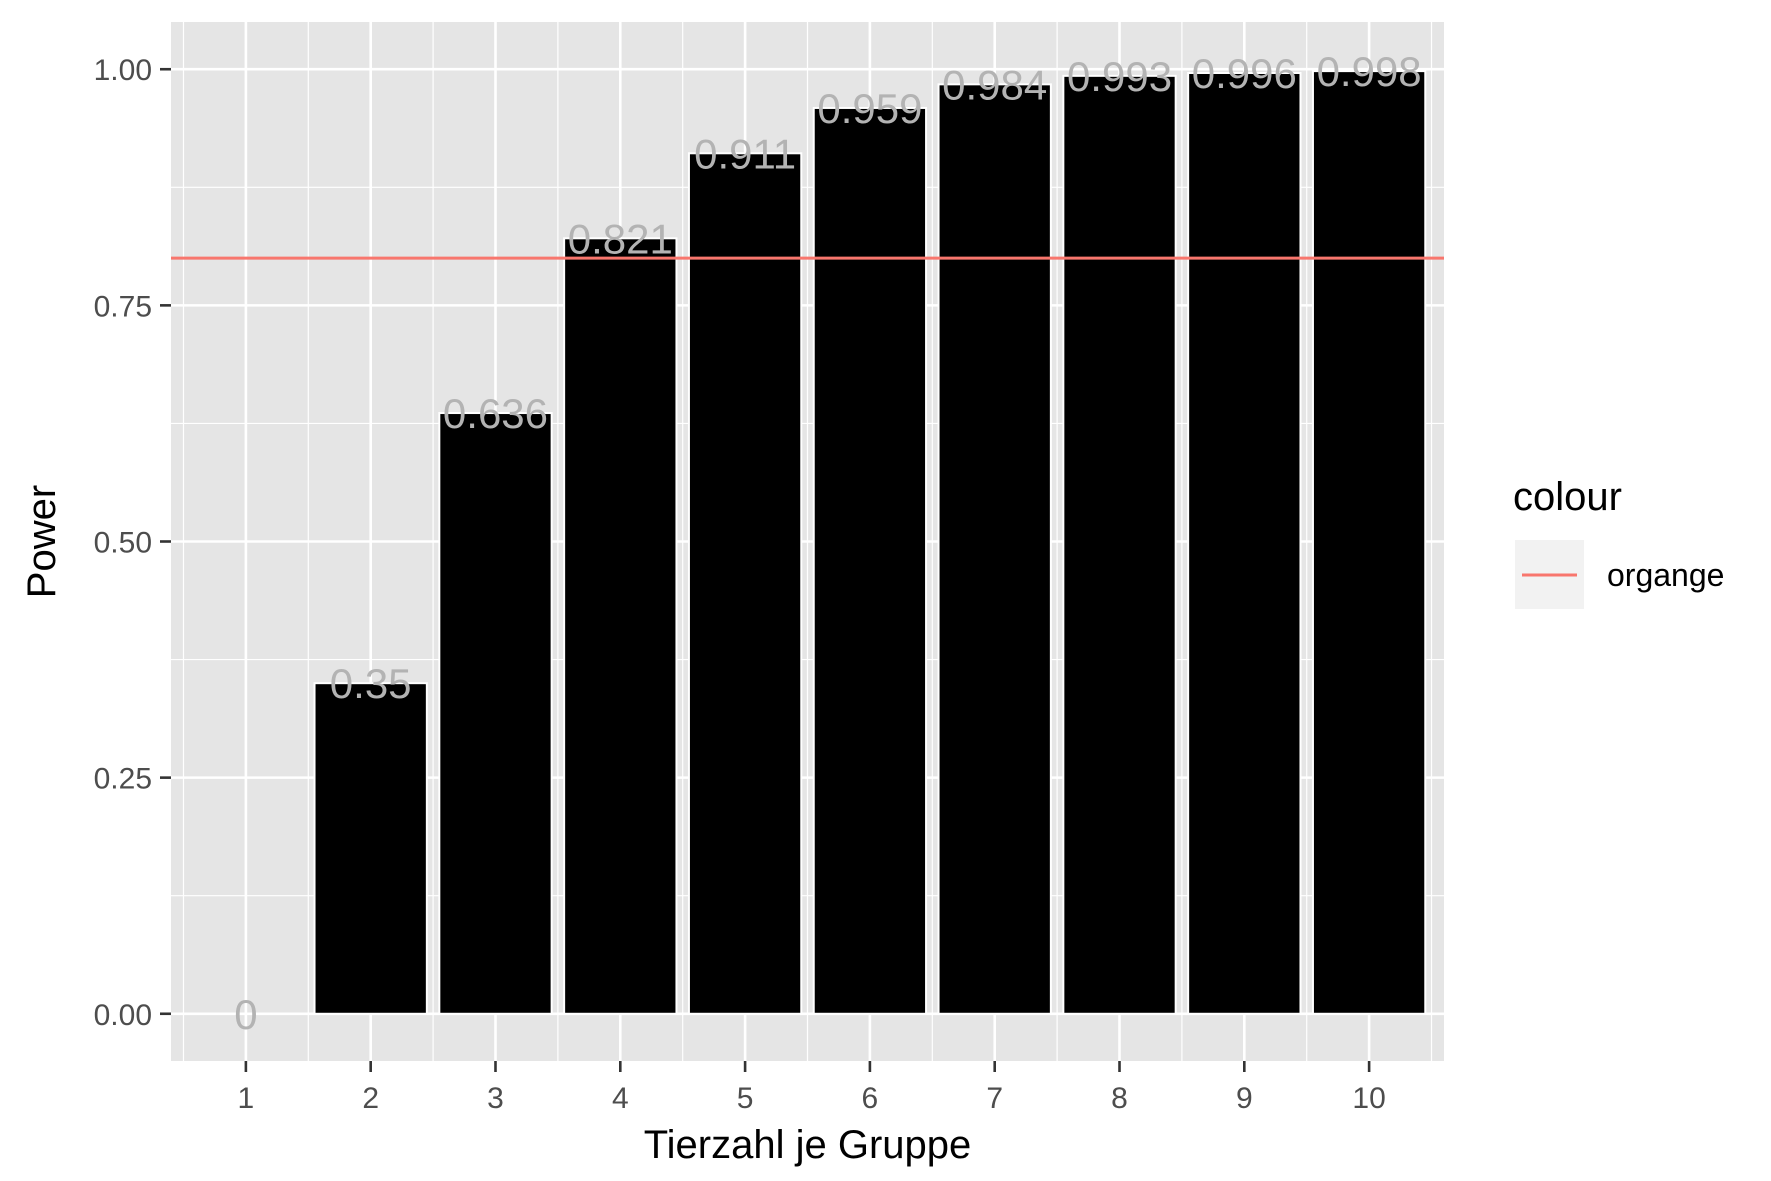 The image size is (1771, 1181). Describe the element at coordinates (246, 1098) in the screenshot. I see `x-tick-label: 1` at that location.